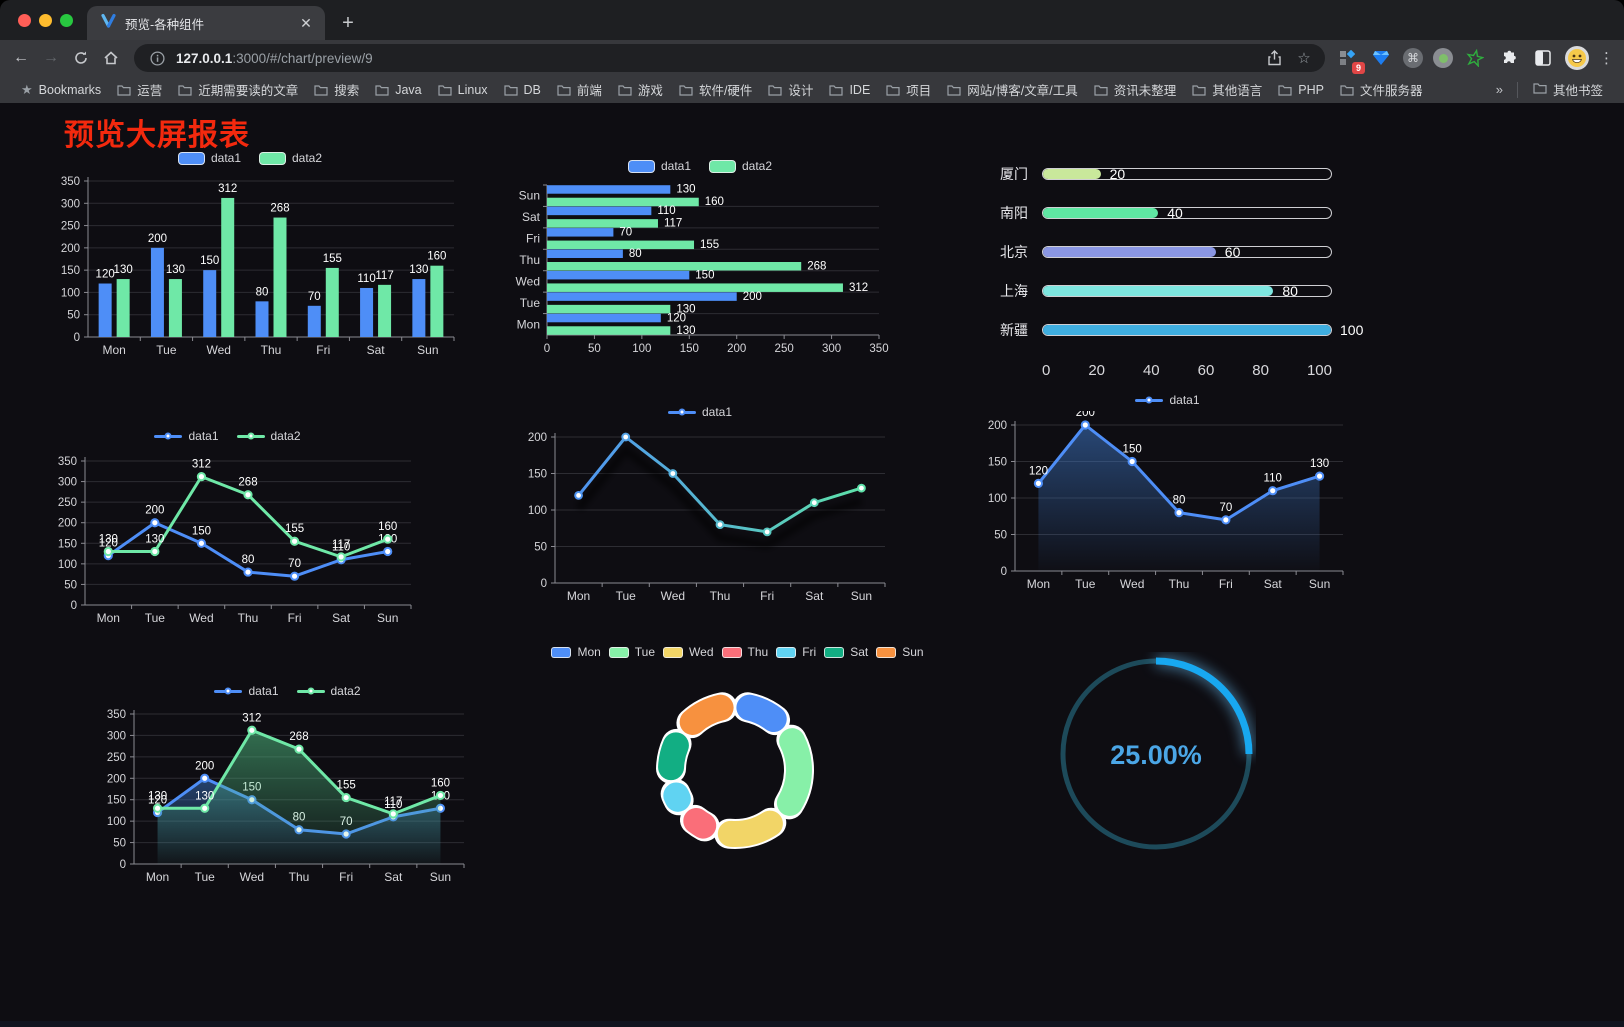 The height and width of the screenshot is (1027, 1624). What do you see at coordinates (306, 22) in the screenshot?
I see `tab-close-icon: ✕` at bounding box center [306, 22].